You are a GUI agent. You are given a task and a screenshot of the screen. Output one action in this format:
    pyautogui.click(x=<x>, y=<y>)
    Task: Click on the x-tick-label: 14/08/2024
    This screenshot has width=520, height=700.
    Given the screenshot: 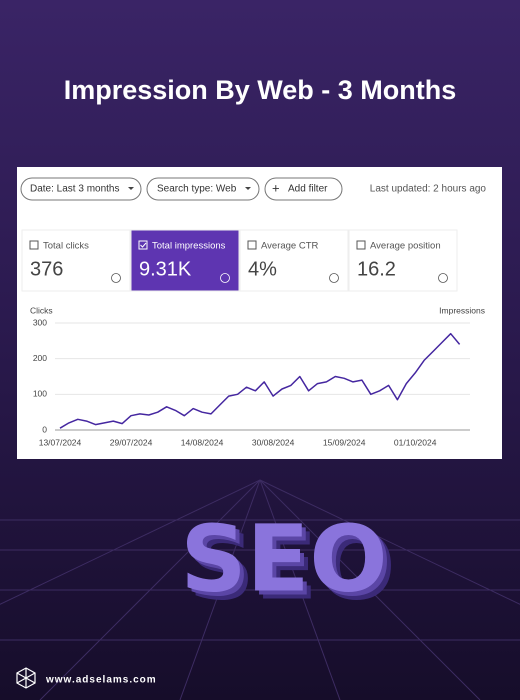 What is the action you would take?
    pyautogui.click(x=202, y=442)
    